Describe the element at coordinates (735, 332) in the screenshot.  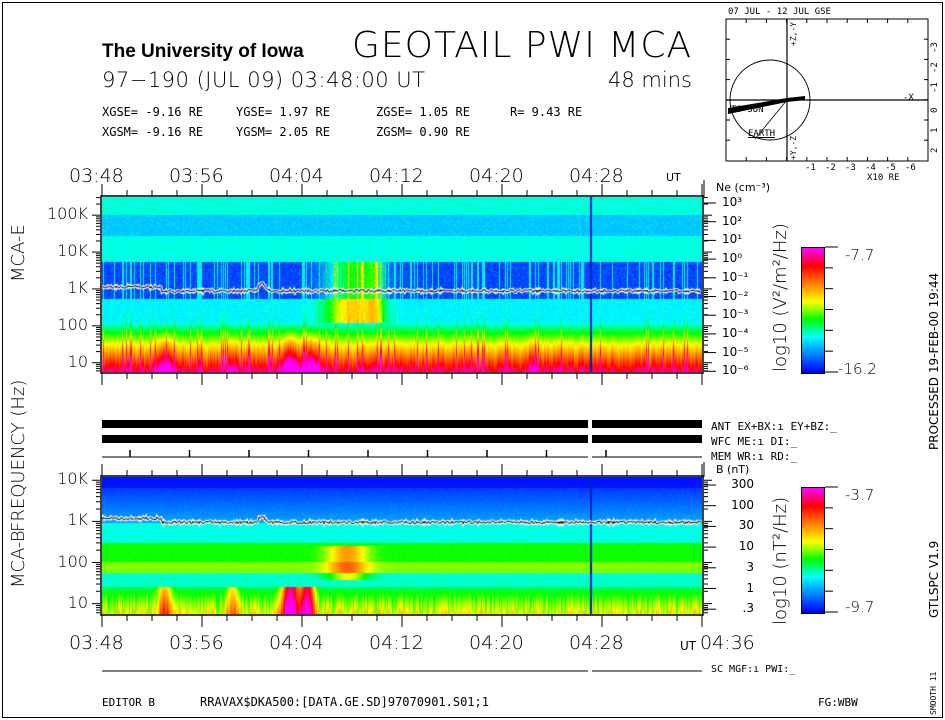
I see `ne-tick-label: 10⁻⁴` at that location.